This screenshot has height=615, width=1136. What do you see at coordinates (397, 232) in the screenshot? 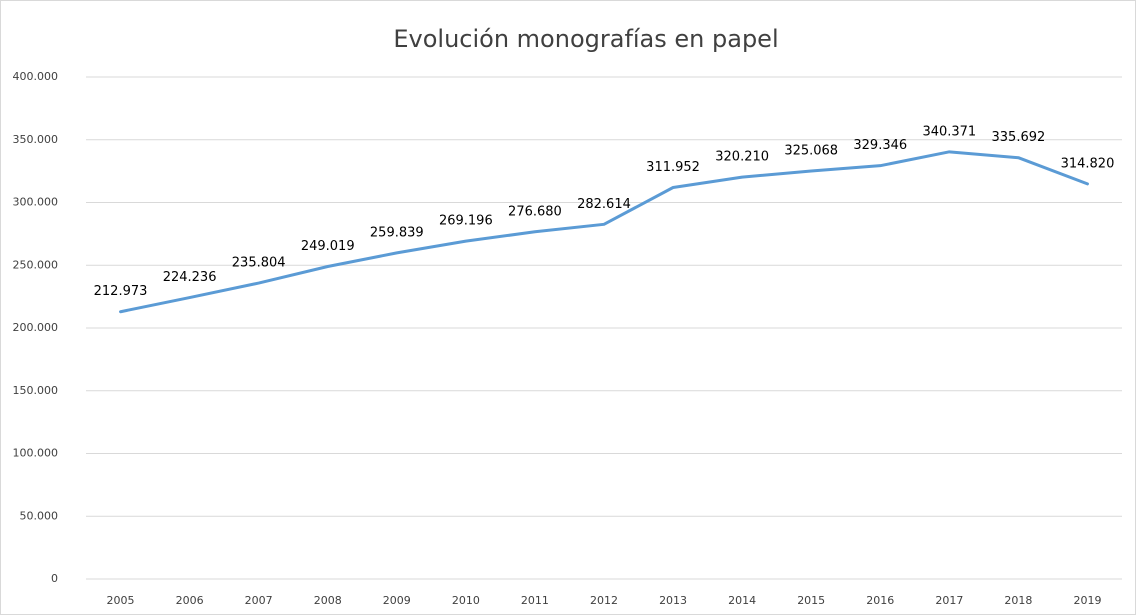
I see `data-label: 259.839` at bounding box center [397, 232].